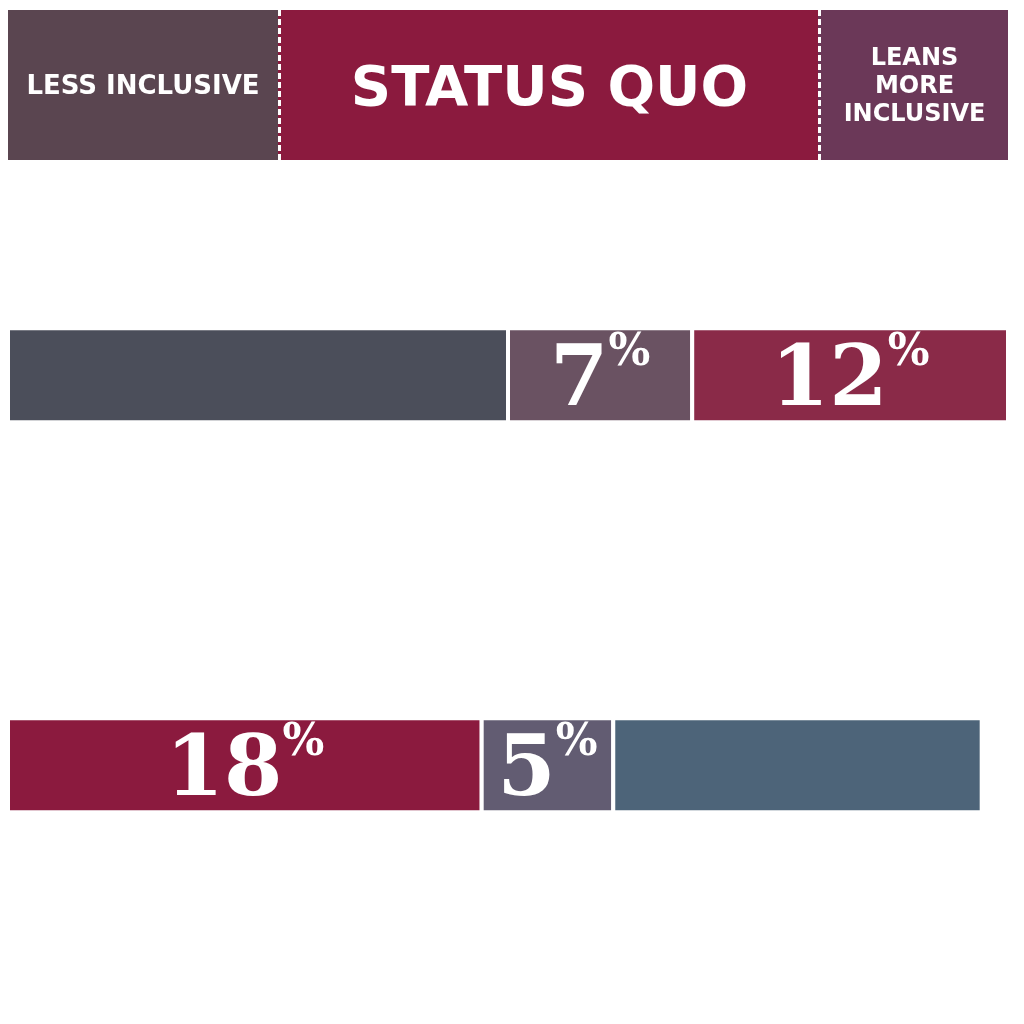 Image resolution: width=1024 pixels, height=1024 pixels. Describe the element at coordinates (547, 764) in the screenshot. I see `data-label: 5$^{%}$` at that location.